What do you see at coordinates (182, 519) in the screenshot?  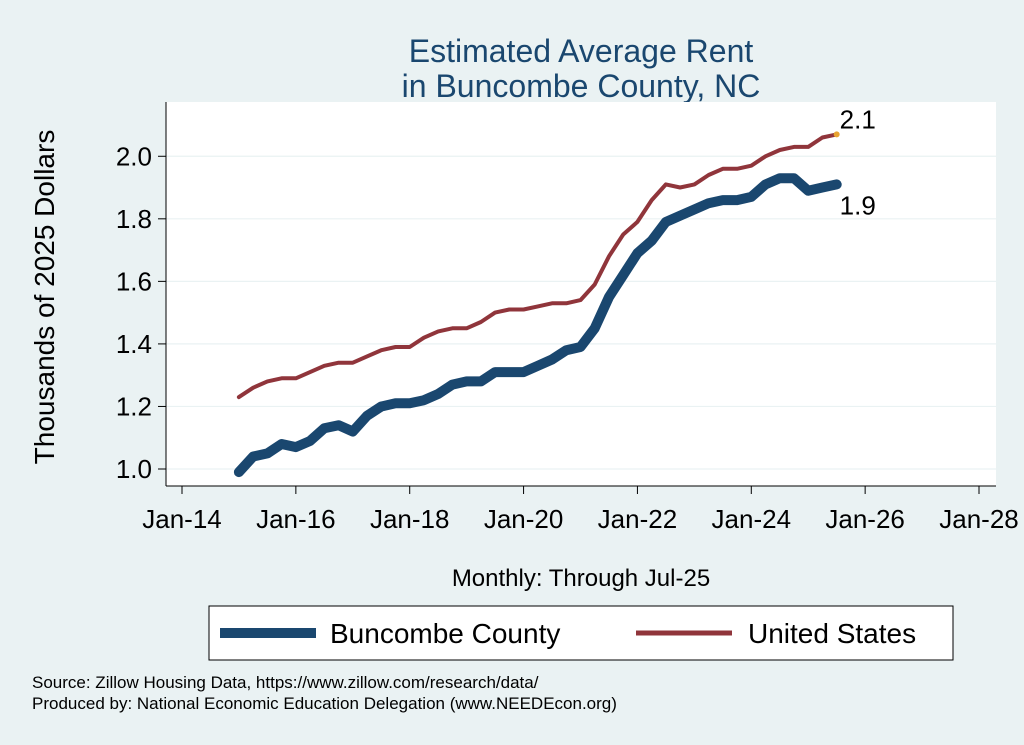 I see `x-tick-label: Jan-14` at bounding box center [182, 519].